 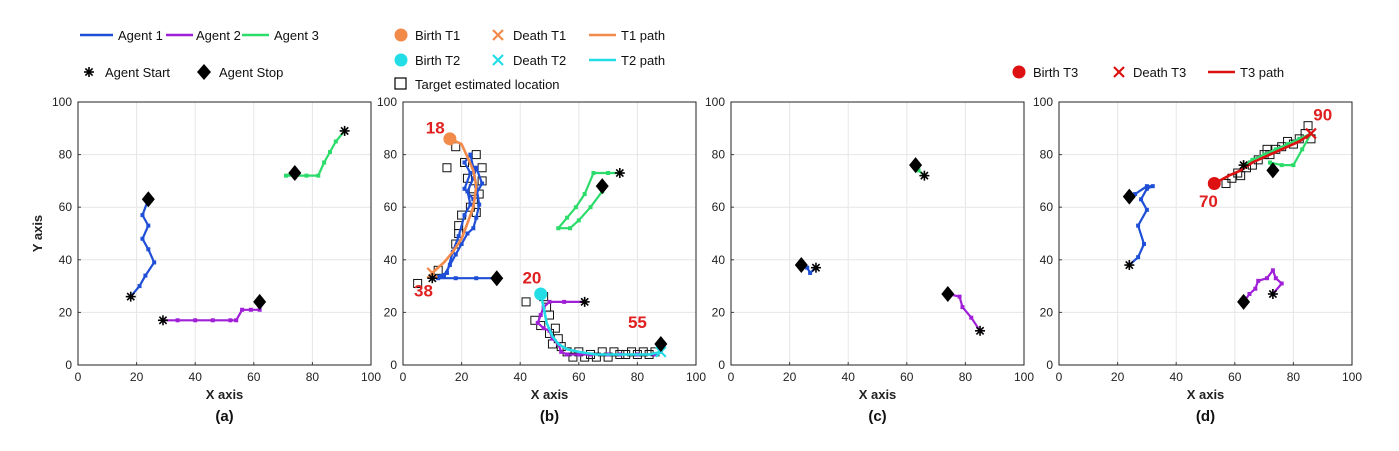 I want to click on x-tick-label: 80, so click(x=638, y=377).